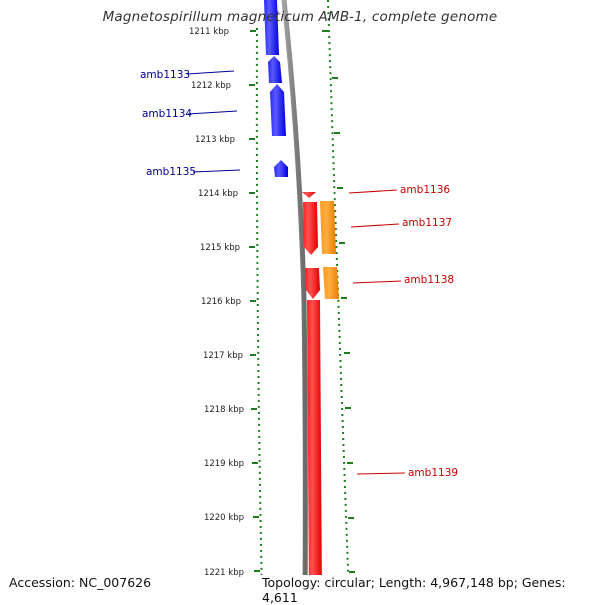  What do you see at coordinates (294, 300) in the screenshot?
I see `genome-backbone` at bounding box center [294, 300].